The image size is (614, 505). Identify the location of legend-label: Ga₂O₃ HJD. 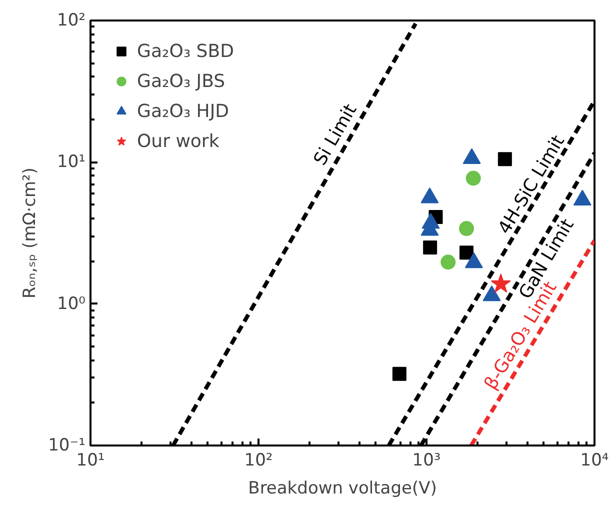
(183, 111).